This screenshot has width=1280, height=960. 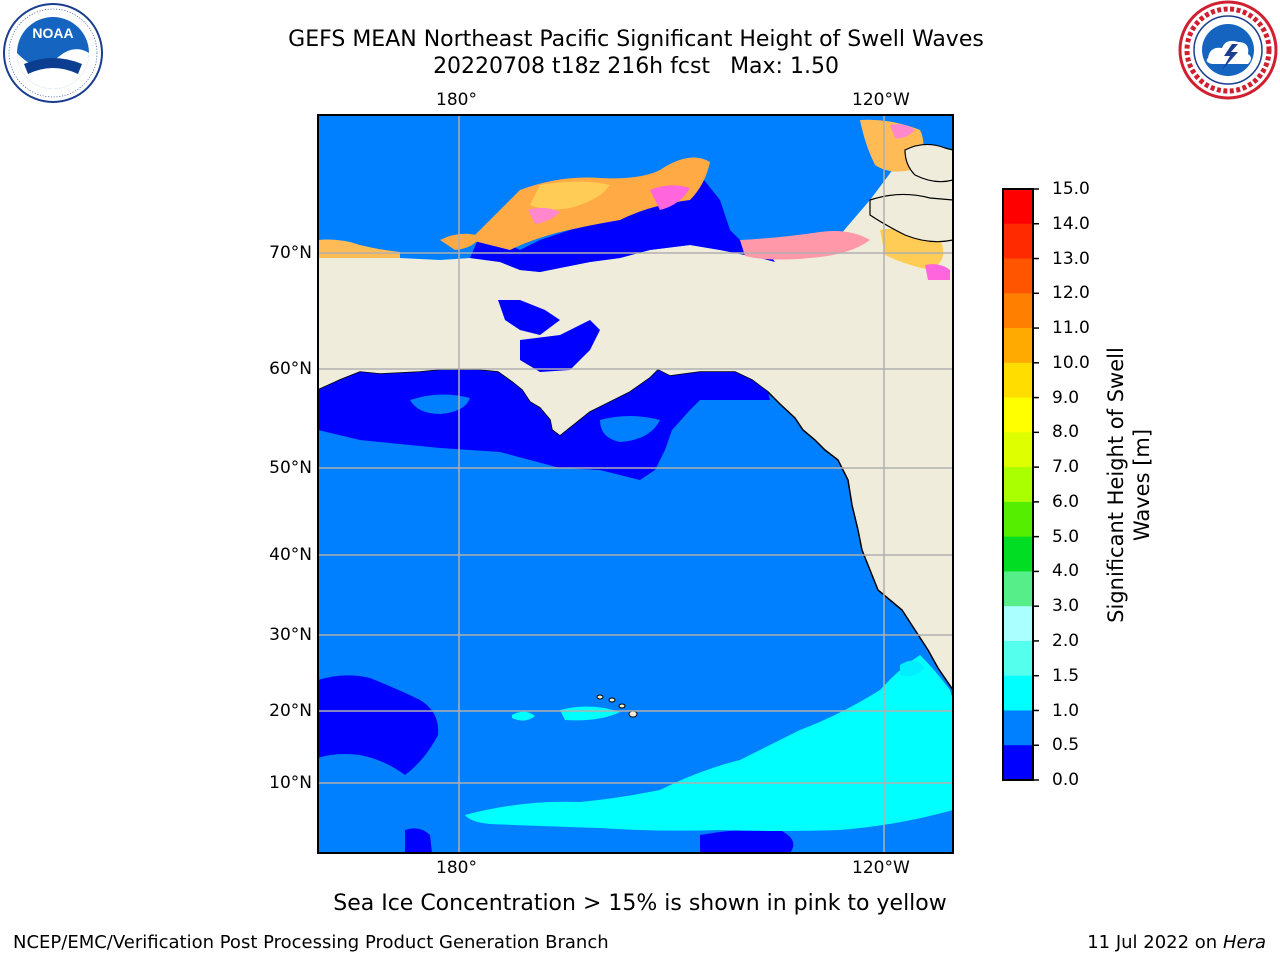 What do you see at coordinates (495, 449) in the screenshot?
I see `patches-light` at bounding box center [495, 449].